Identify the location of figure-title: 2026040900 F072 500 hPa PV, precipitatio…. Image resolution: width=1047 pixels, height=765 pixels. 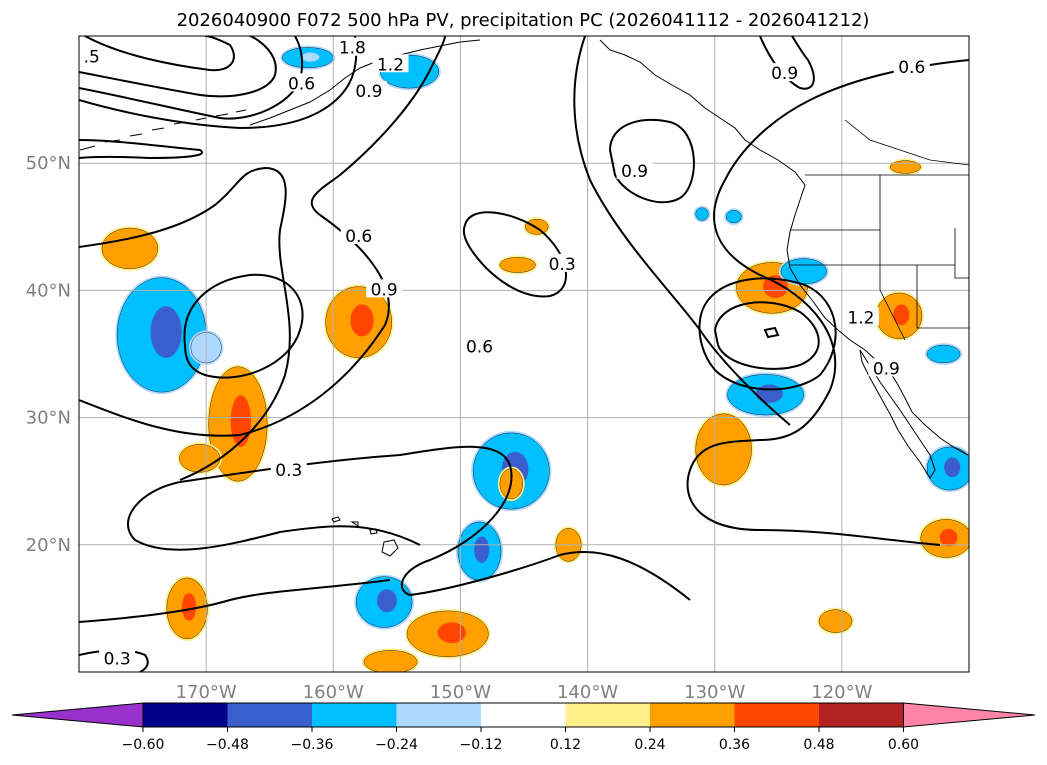
(523, 20).